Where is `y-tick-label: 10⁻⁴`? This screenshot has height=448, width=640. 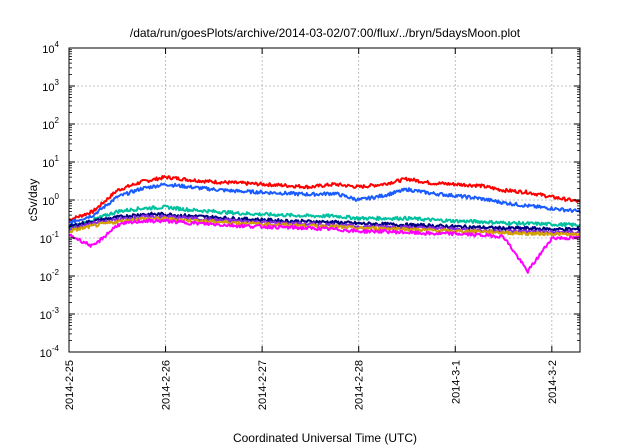 y-tick-label: 10⁻⁴ is located at coordinates (50, 352).